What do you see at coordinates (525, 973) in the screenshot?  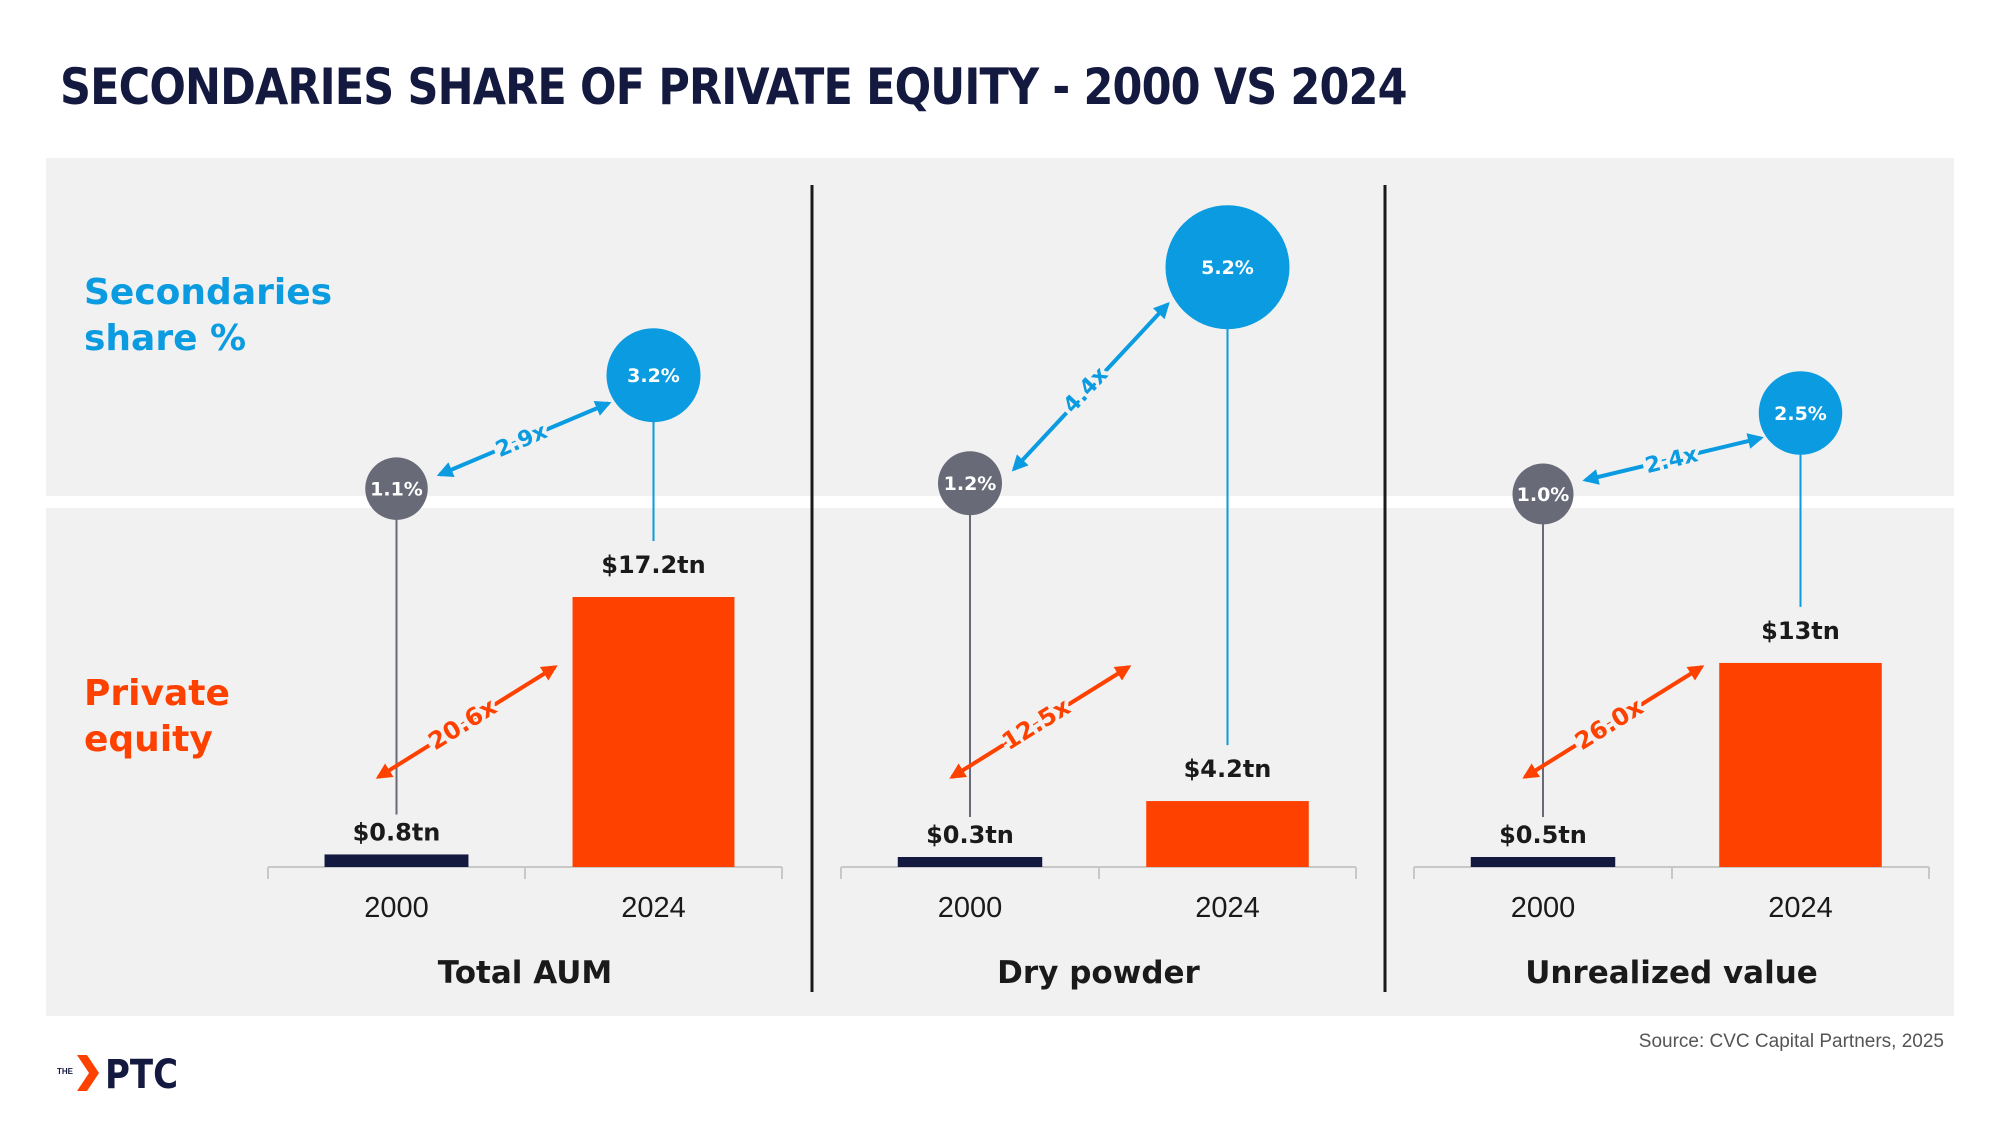 I see `panel-title: Total AUM` at bounding box center [525, 973].